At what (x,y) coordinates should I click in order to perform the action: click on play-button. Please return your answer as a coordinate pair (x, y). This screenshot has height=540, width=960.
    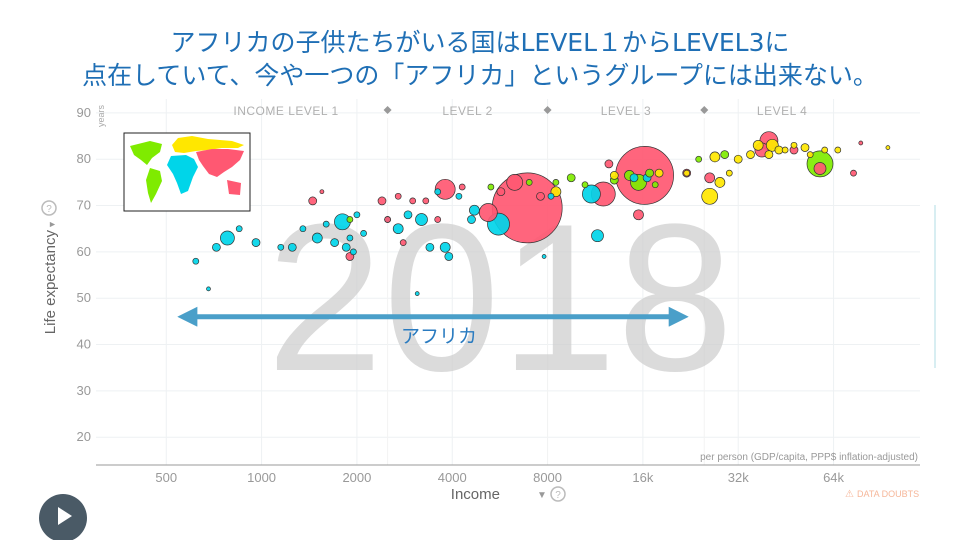
    Looking at the image, I should click on (63, 517).